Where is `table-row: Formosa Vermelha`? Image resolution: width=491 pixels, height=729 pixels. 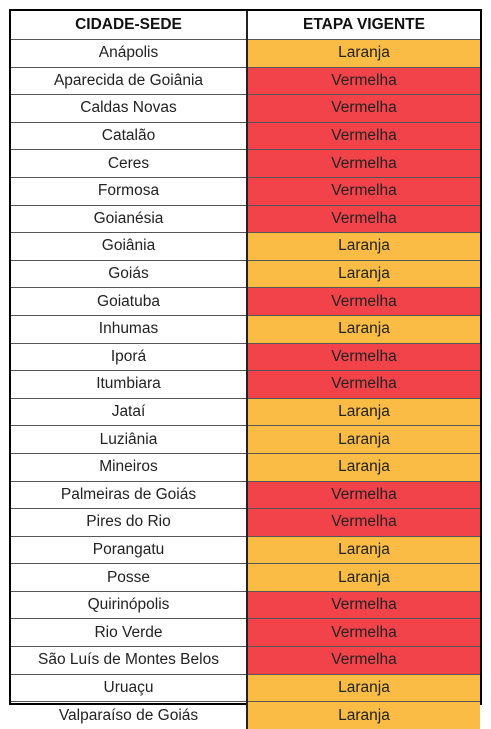
table-row: Formosa Vermelha is located at coordinates (245, 191).